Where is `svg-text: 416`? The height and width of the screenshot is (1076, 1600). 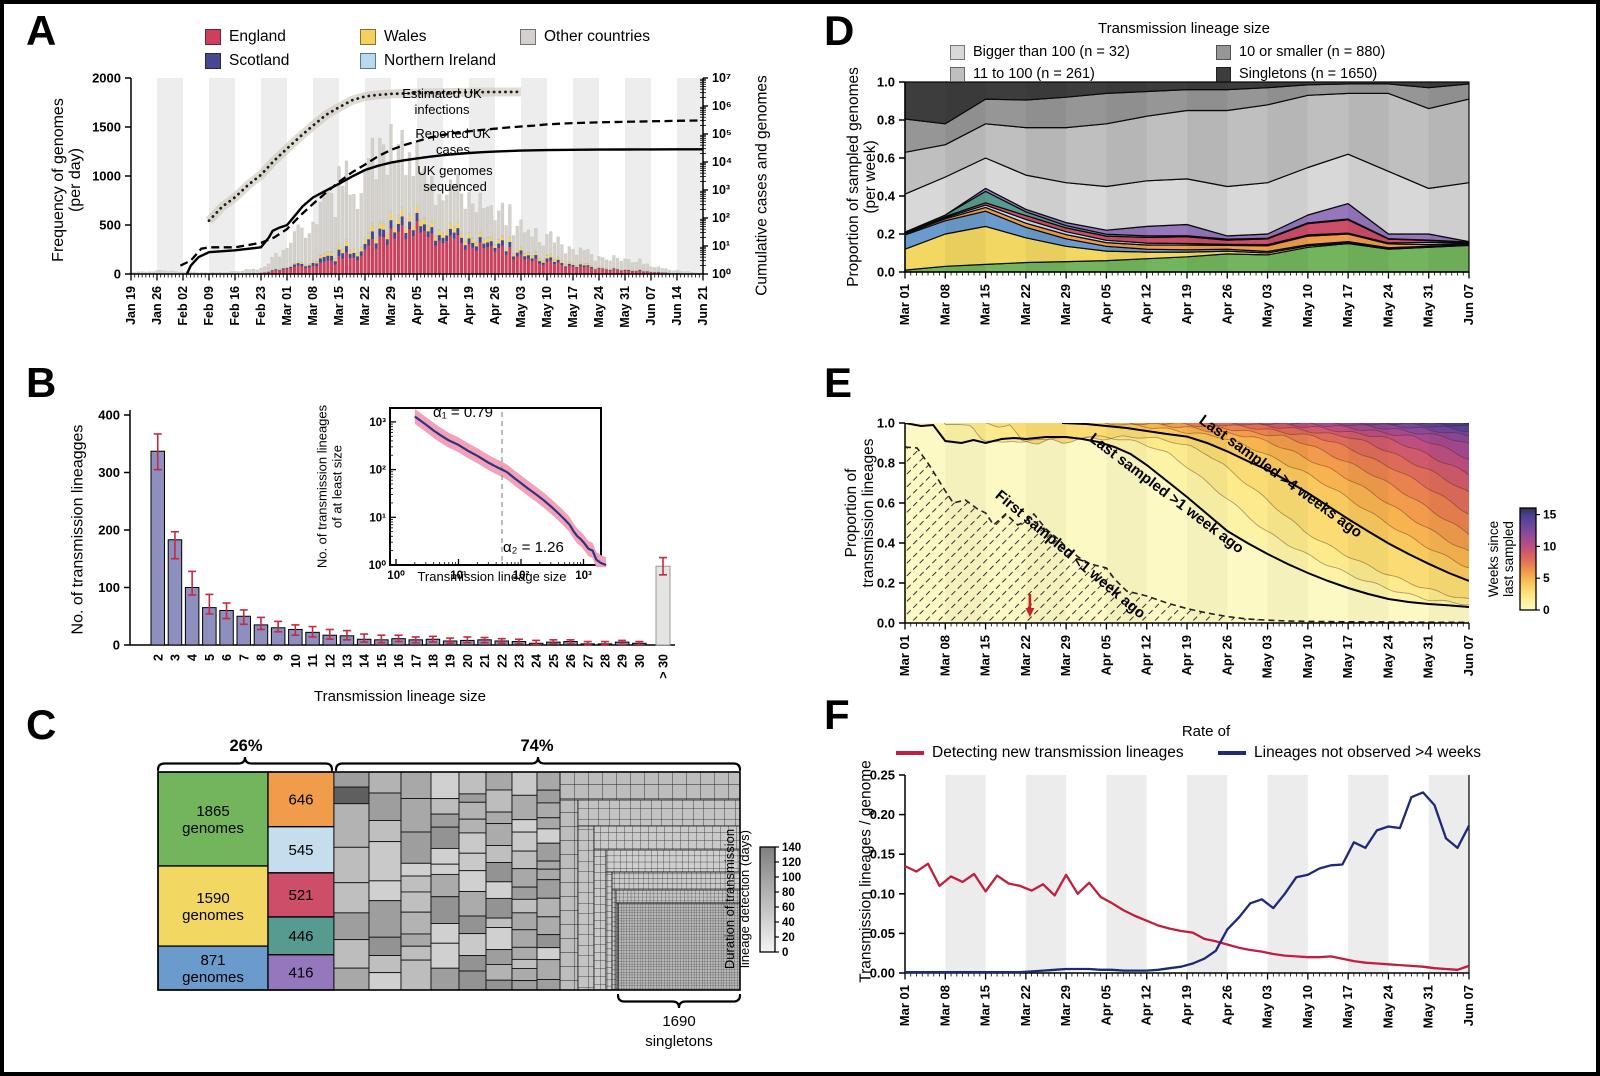
svg-text: 416 is located at coordinates (300, 972).